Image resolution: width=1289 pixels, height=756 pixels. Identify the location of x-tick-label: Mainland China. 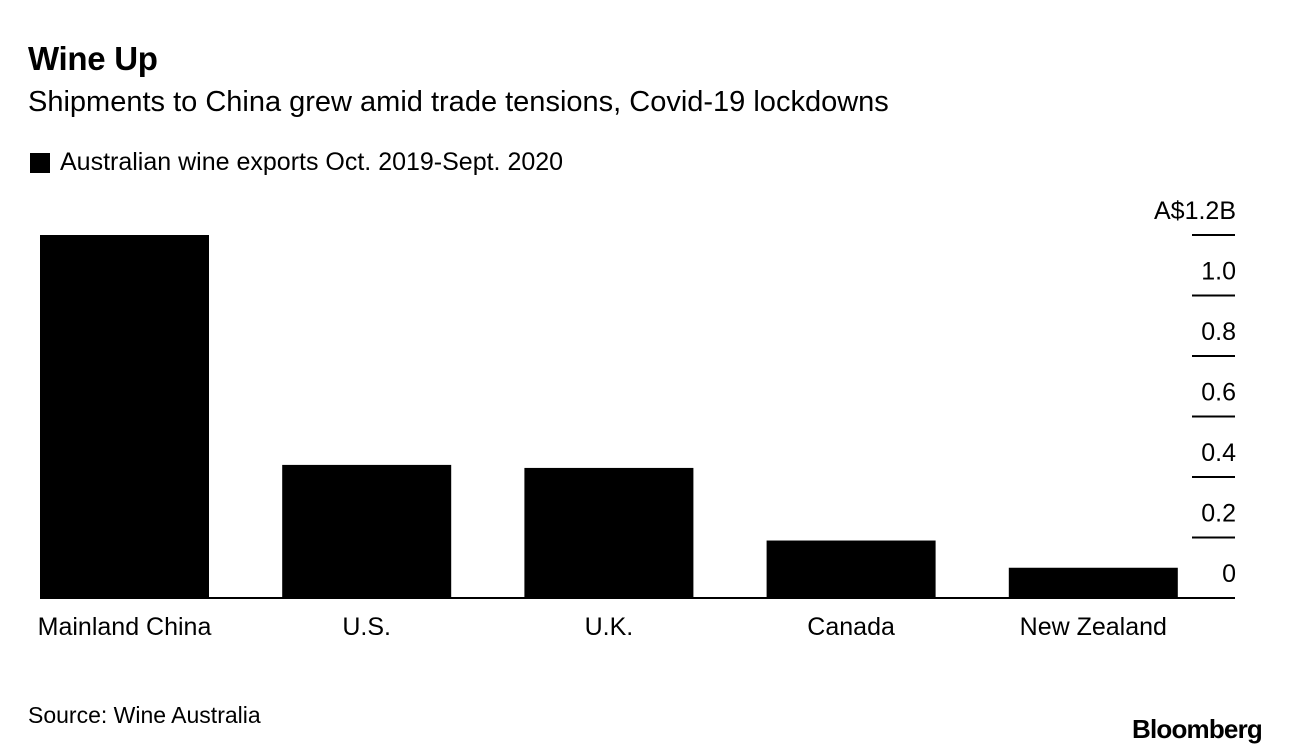
(125, 627).